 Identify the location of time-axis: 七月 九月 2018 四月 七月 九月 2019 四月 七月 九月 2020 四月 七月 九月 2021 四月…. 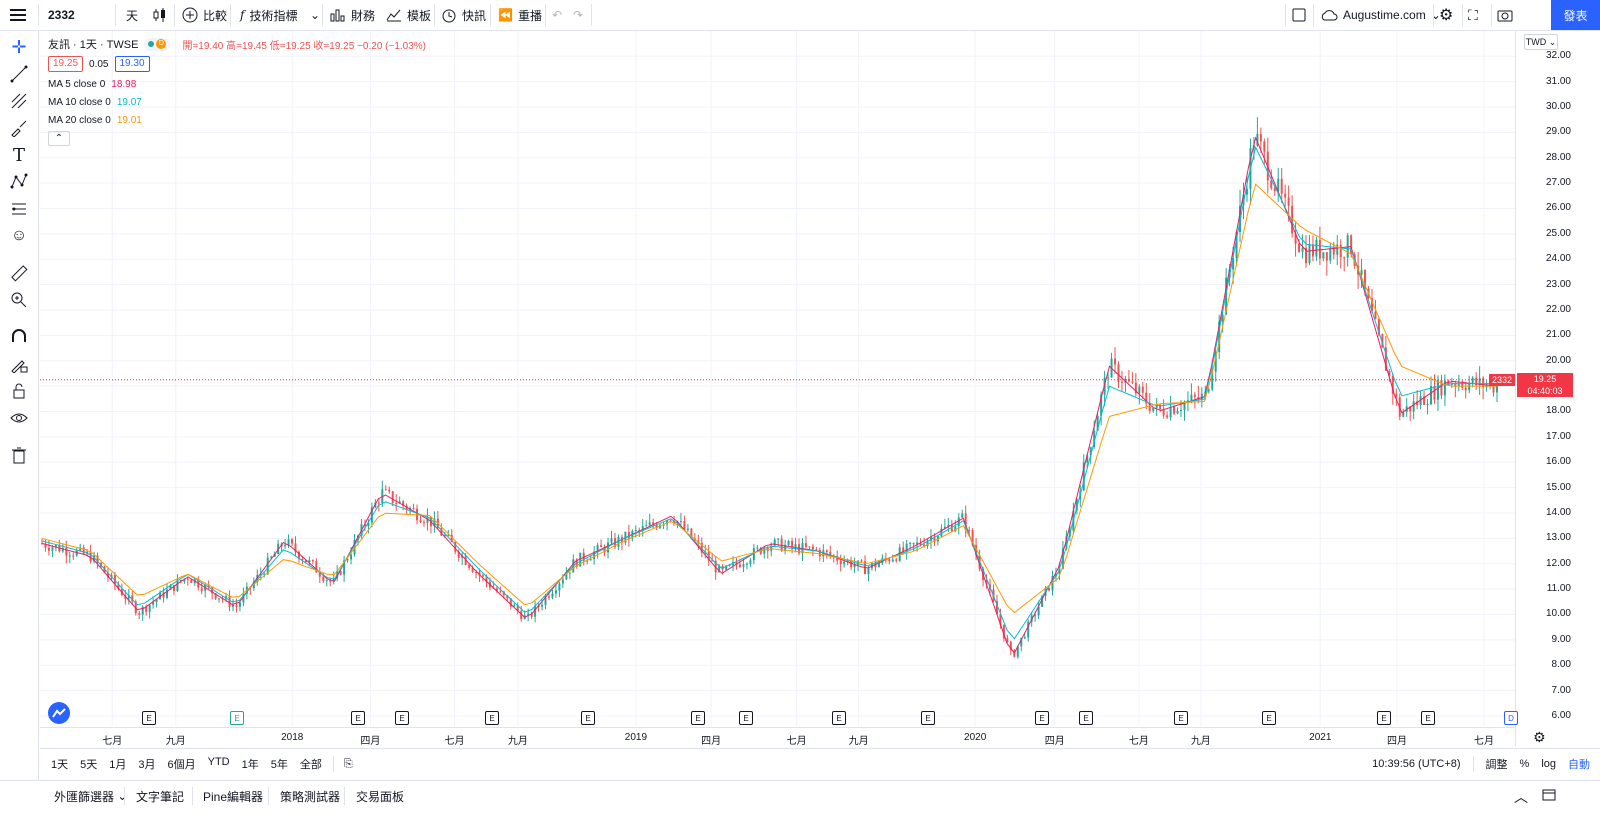
(777, 737).